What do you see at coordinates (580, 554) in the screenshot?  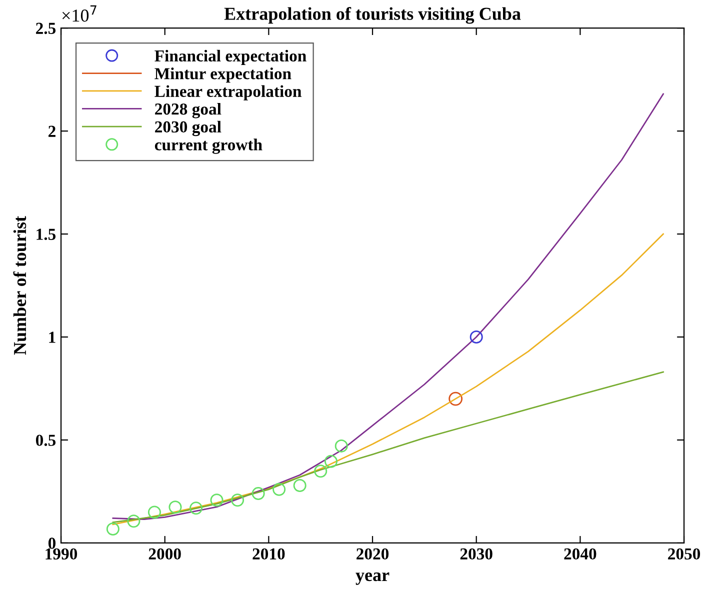 I see `x-tick-label: 2040` at bounding box center [580, 554].